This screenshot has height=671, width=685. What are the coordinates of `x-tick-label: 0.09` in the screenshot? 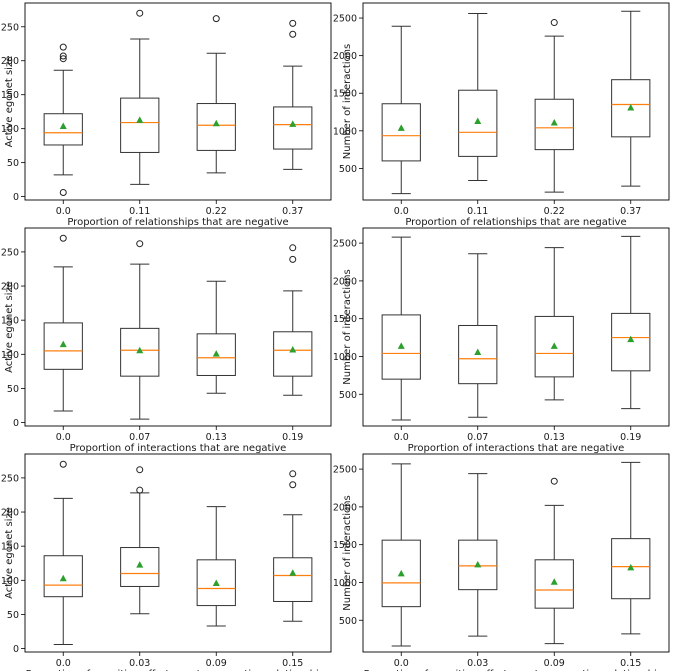 It's located at (554, 663).